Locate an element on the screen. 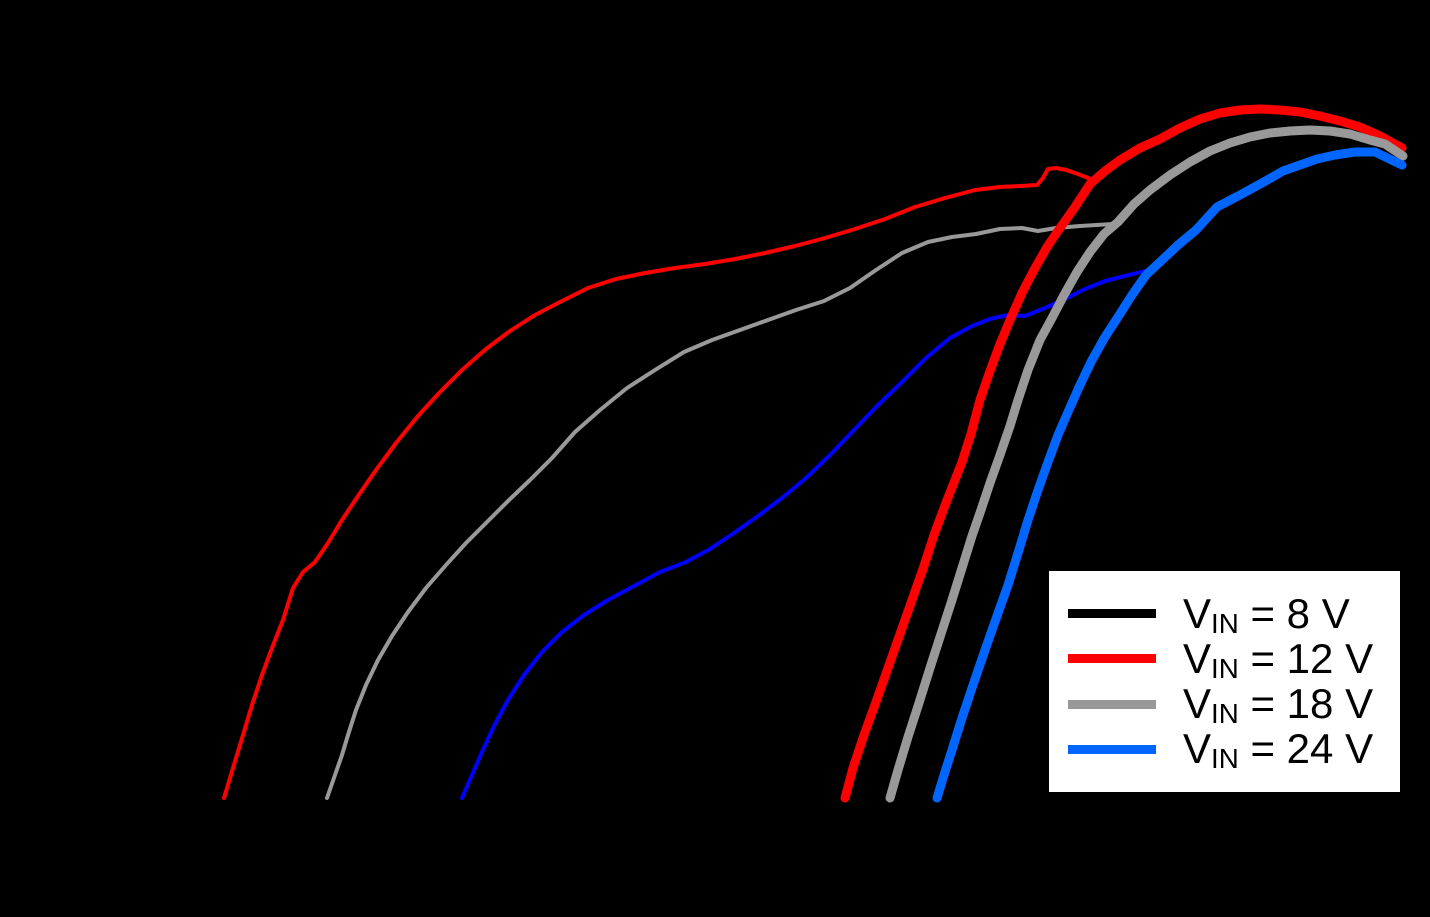 The width and height of the screenshot is (1430, 917). legend: V IN = 8 V V IN = 12 V V IN = 18 V V IN = 24 V is located at coordinates (1224, 681).